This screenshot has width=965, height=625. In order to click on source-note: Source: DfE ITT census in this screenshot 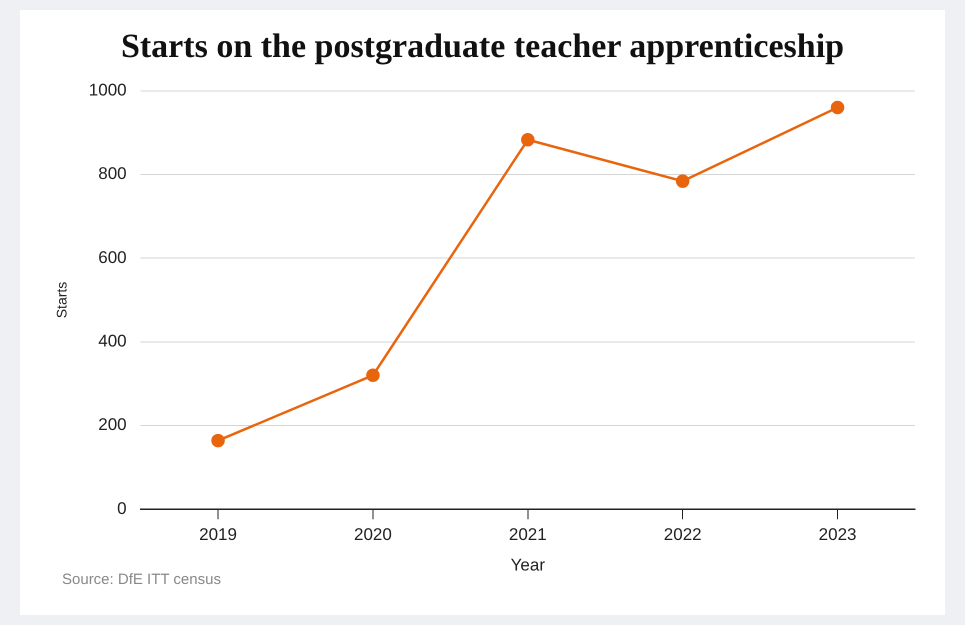, I will do `click(141, 579)`.